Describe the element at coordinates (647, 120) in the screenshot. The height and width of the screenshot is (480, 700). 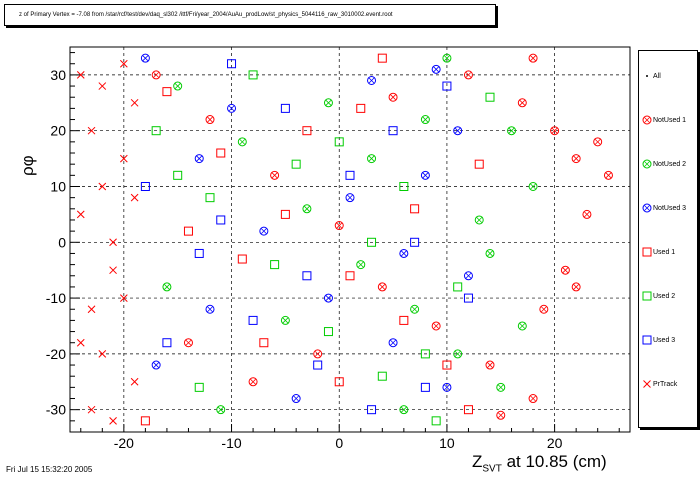
I see `legend-marker` at that location.